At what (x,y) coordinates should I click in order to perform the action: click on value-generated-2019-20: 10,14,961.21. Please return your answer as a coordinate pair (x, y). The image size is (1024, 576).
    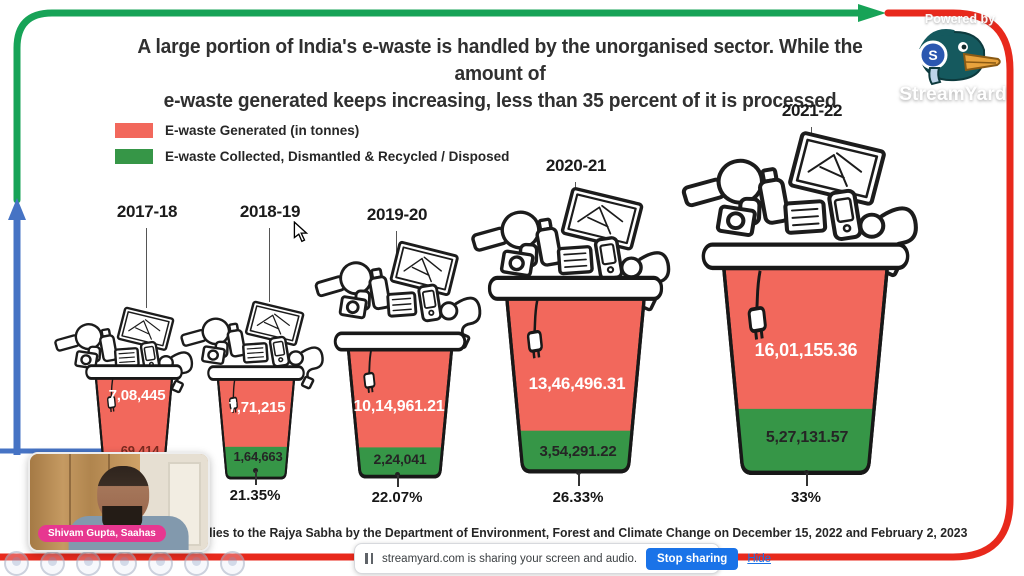
    Looking at the image, I should click on (399, 406).